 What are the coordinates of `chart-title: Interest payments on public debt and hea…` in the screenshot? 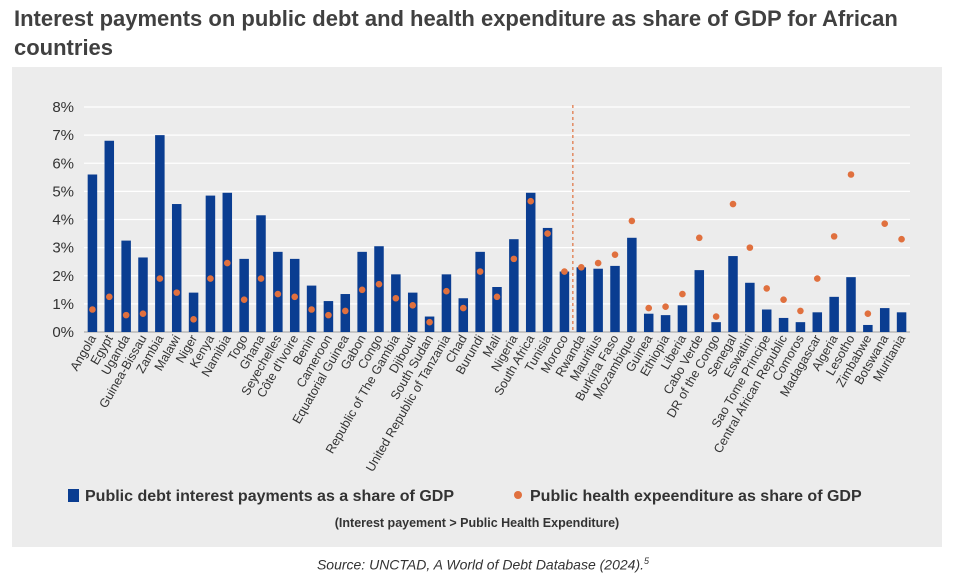 It's located at (456, 33).